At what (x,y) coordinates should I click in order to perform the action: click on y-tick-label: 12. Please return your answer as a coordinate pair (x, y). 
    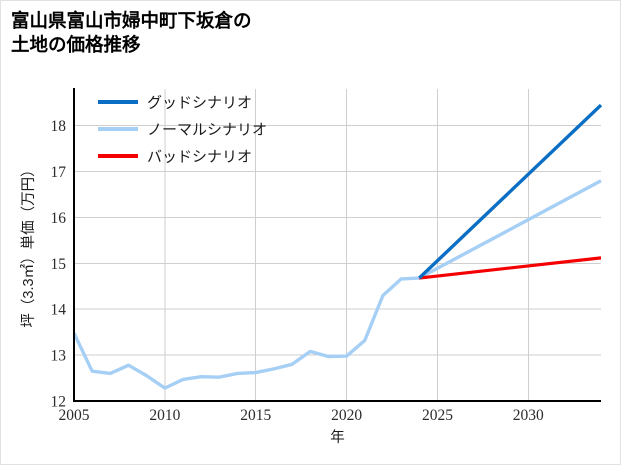
    Looking at the image, I should click on (59, 402).